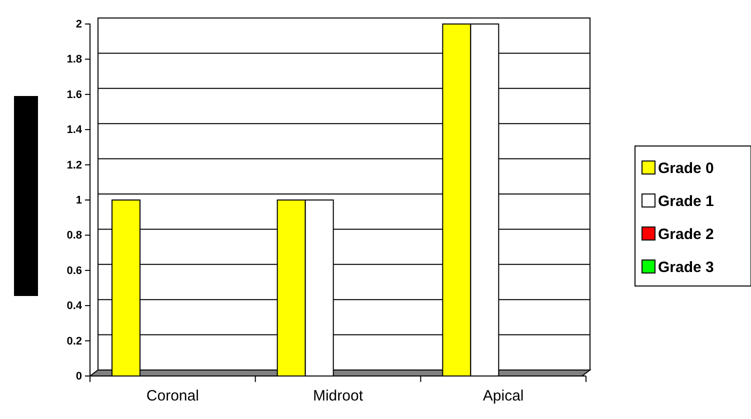 This screenshot has height=419, width=751. Describe the element at coordinates (74, 341) in the screenshot. I see `y-tick-label: 0.2` at that location.